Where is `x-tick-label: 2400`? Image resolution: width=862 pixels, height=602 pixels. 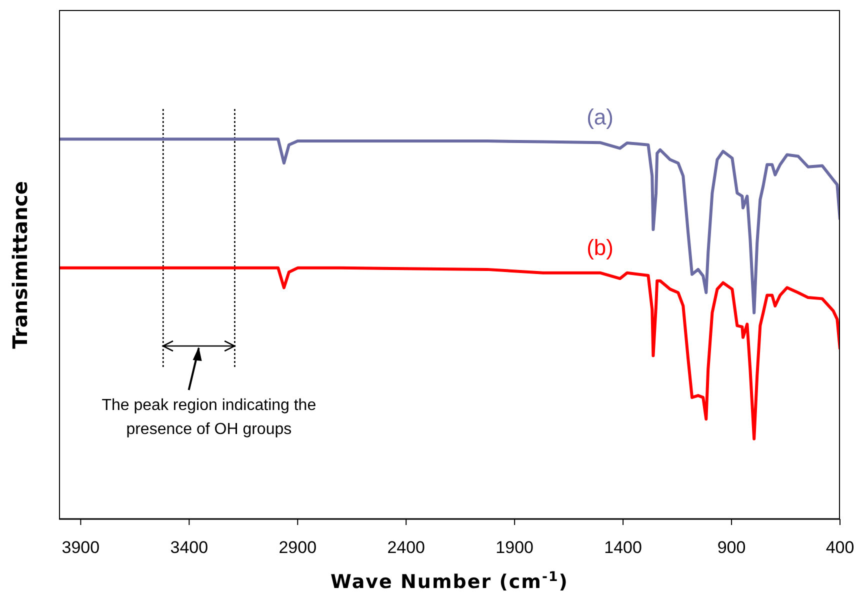 x-tick-label: 2400 is located at coordinates (406, 548).